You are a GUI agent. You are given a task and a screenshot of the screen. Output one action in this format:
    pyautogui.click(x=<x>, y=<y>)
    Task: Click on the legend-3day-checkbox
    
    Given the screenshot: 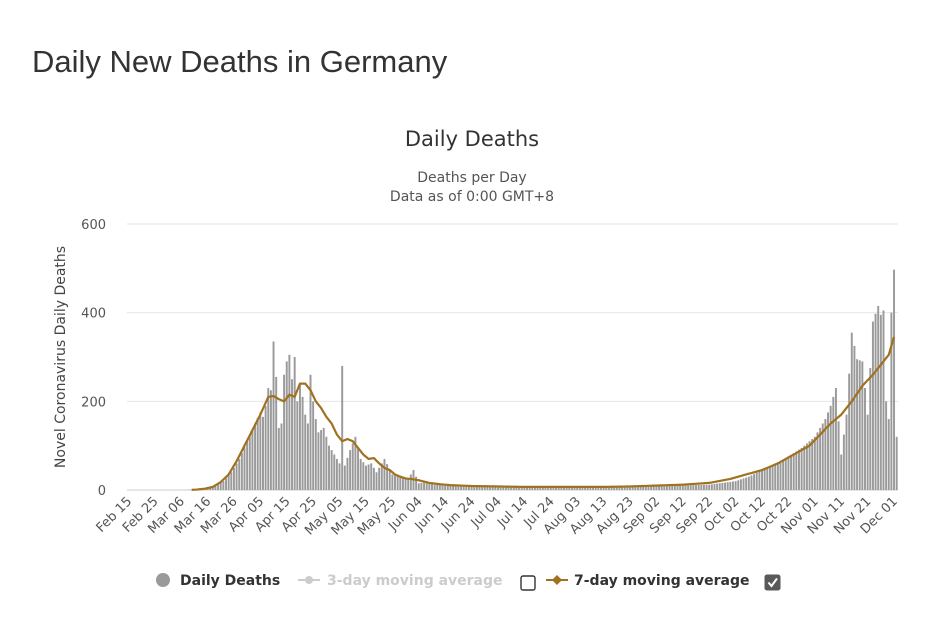 What is the action you would take?
    pyautogui.click(x=528, y=583)
    